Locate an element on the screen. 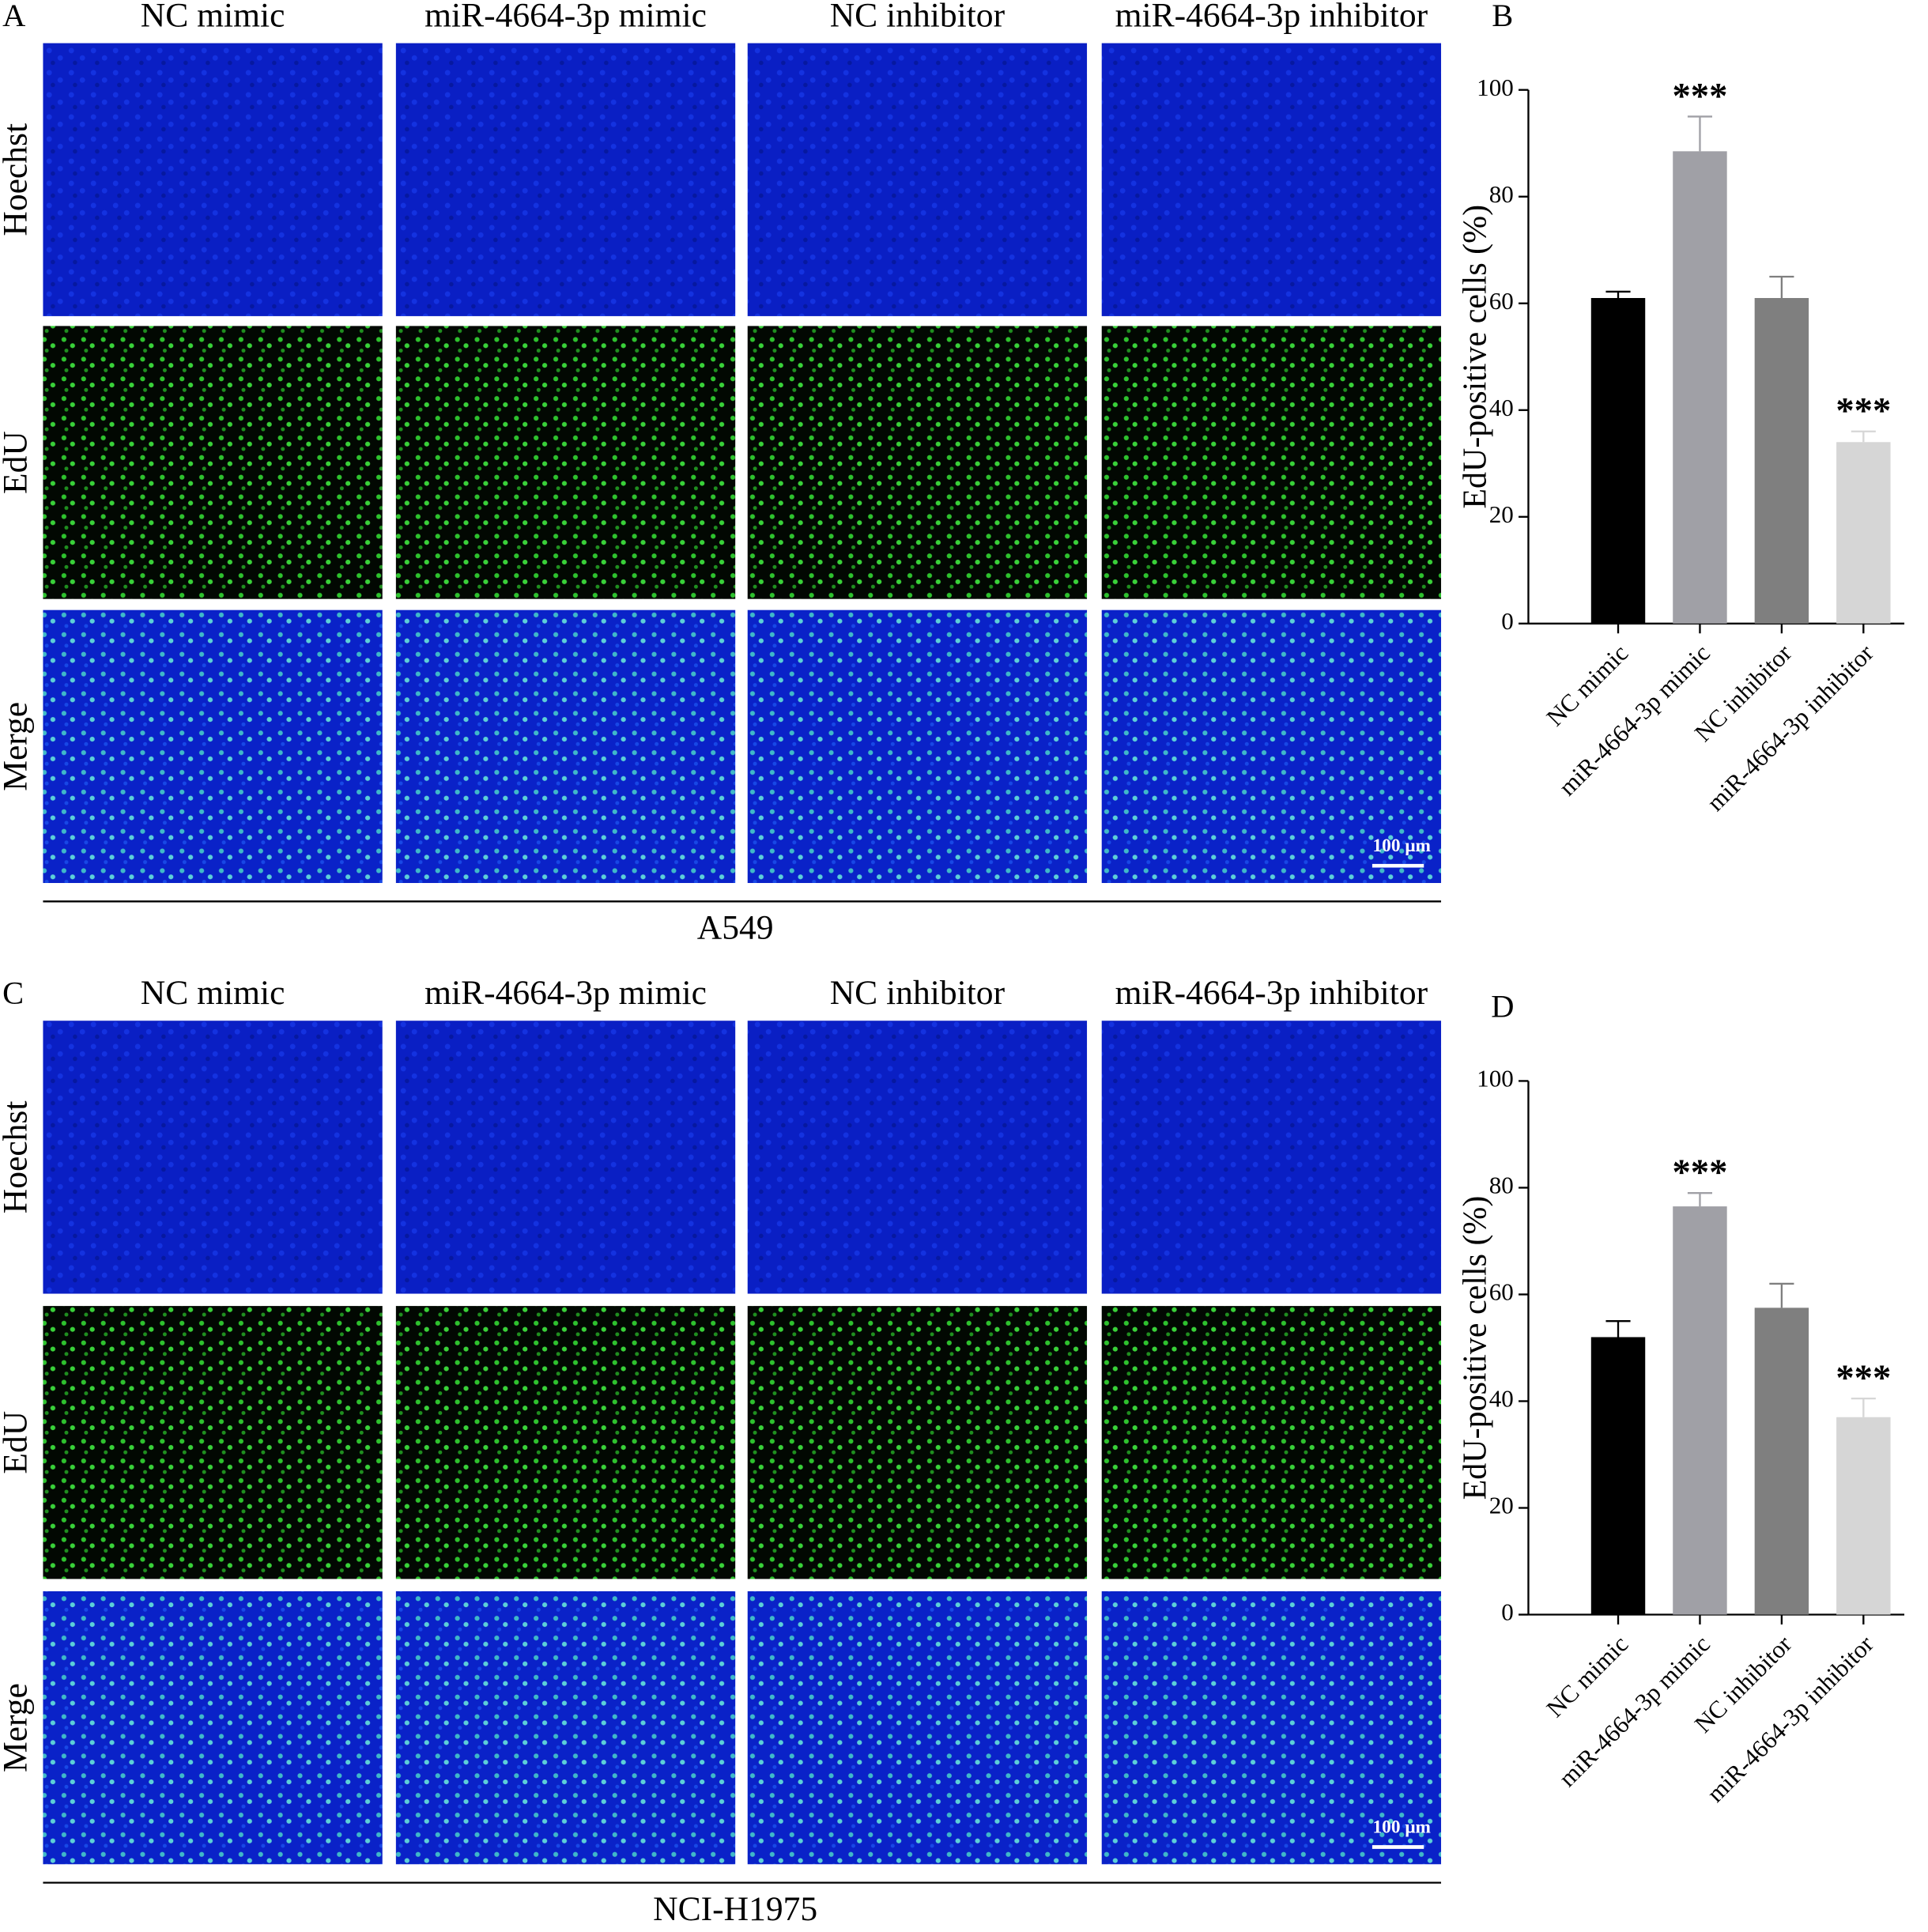  panel-label: D is located at coordinates (1502, 1006).